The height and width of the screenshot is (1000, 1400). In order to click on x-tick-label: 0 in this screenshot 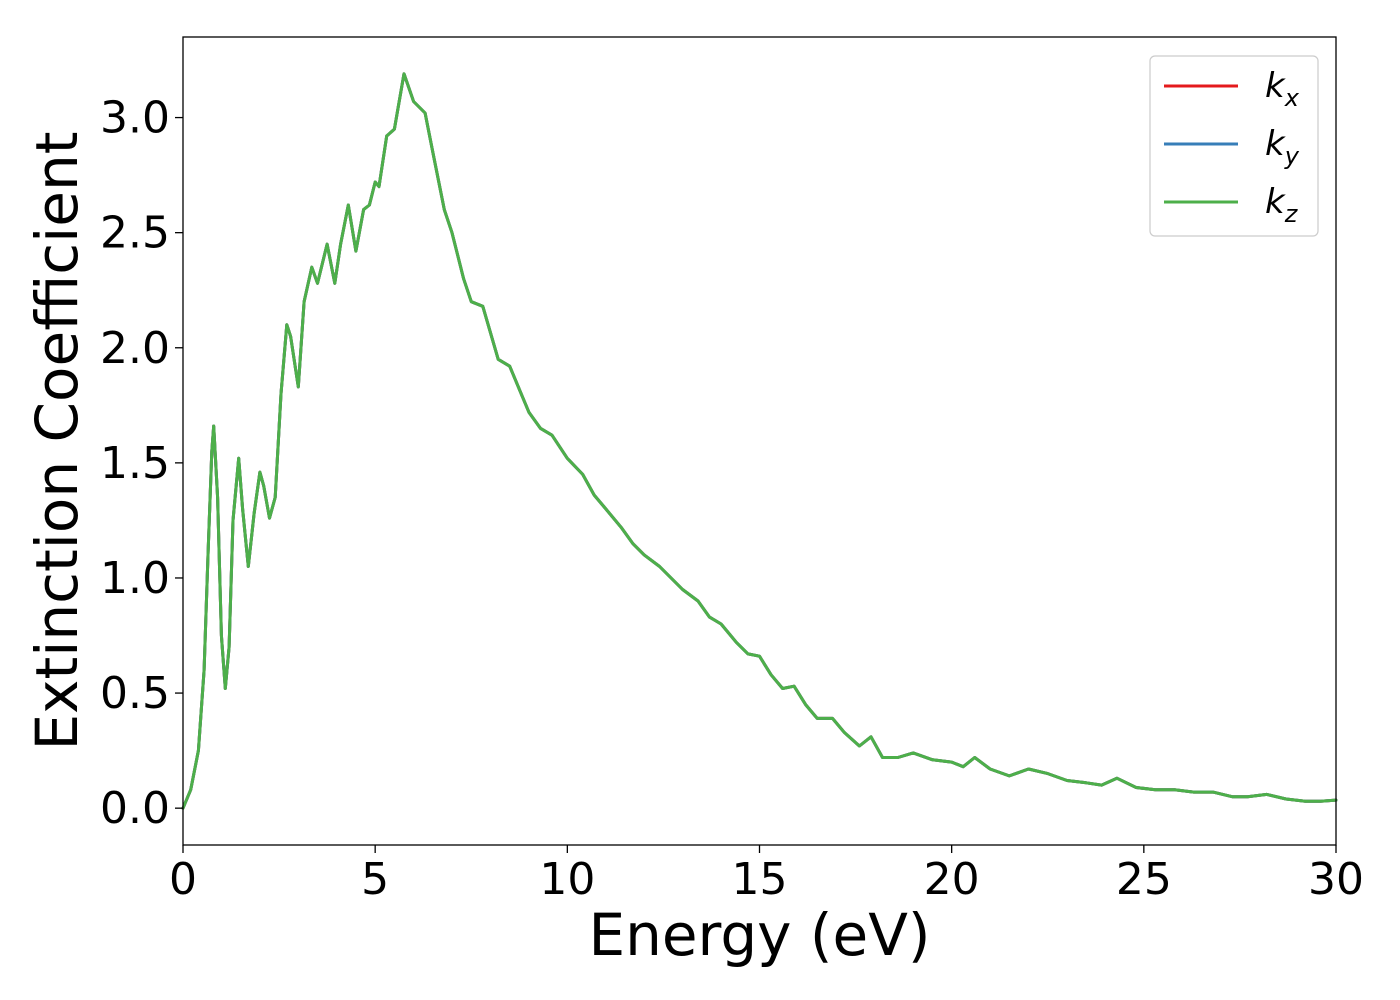, I will do `click(183, 879)`.